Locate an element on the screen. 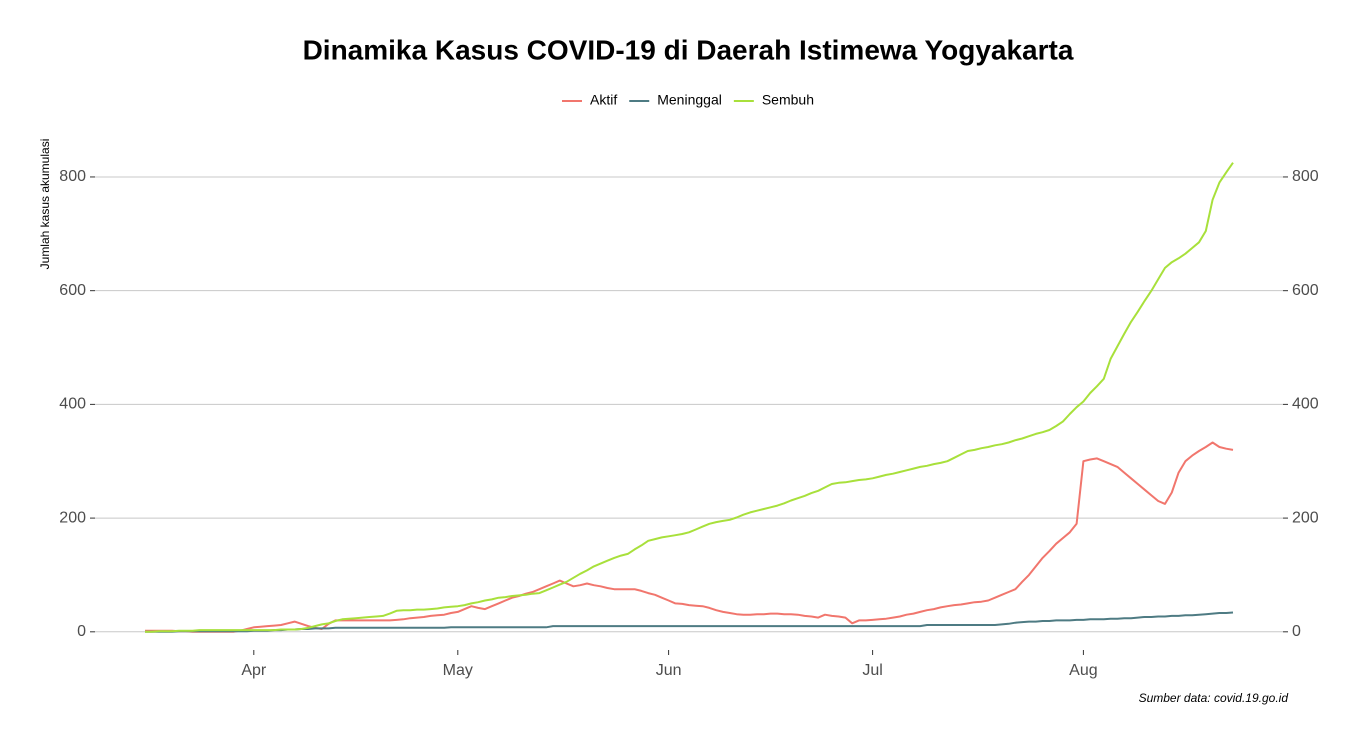  legend-label: Sembuh is located at coordinates (788, 100).